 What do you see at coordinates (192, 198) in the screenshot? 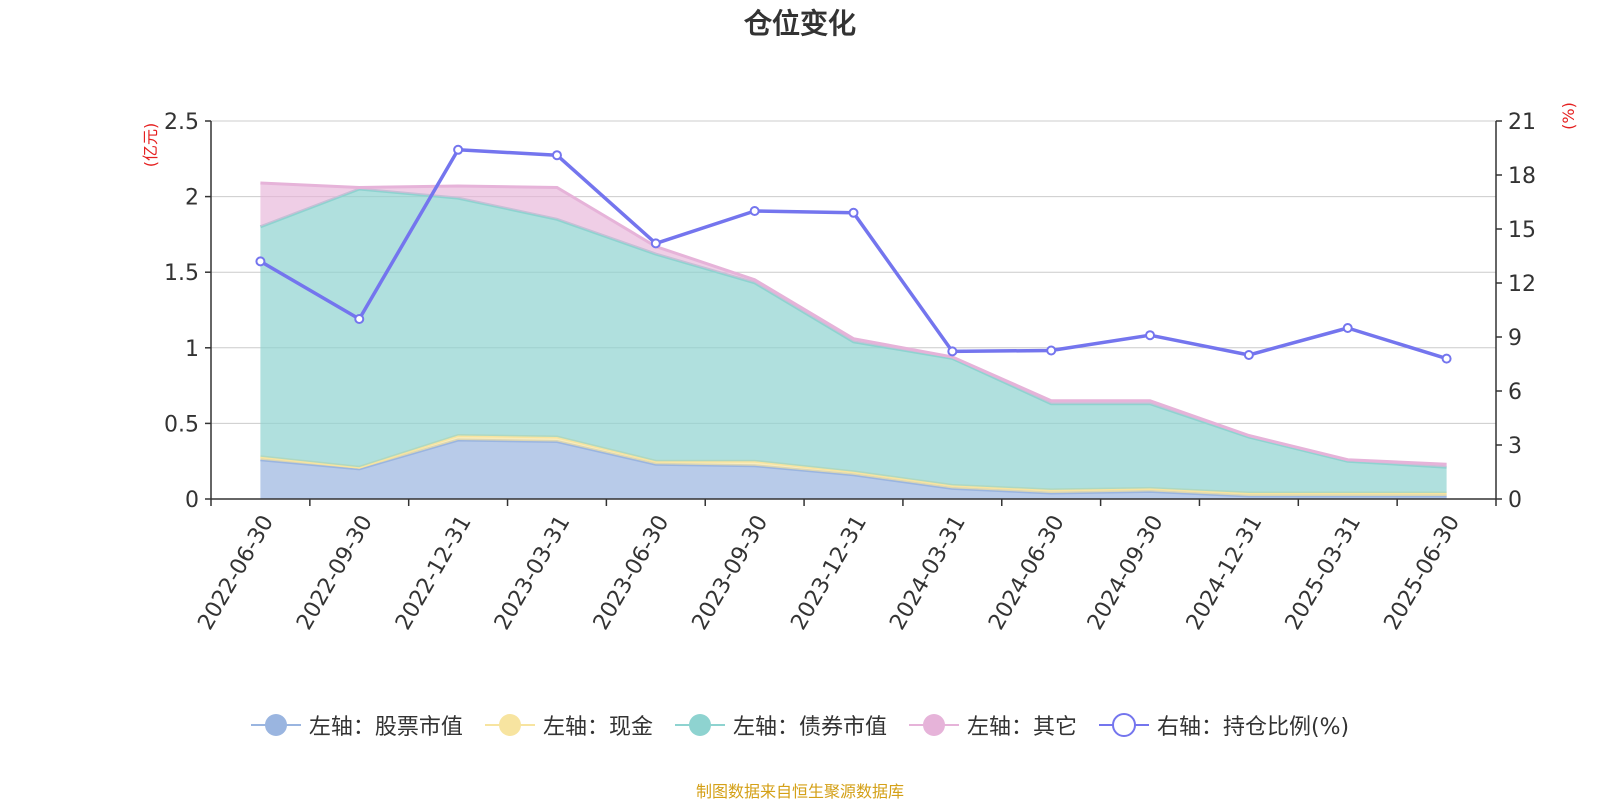
I see `left-axis-tick-label: 2` at bounding box center [192, 198].